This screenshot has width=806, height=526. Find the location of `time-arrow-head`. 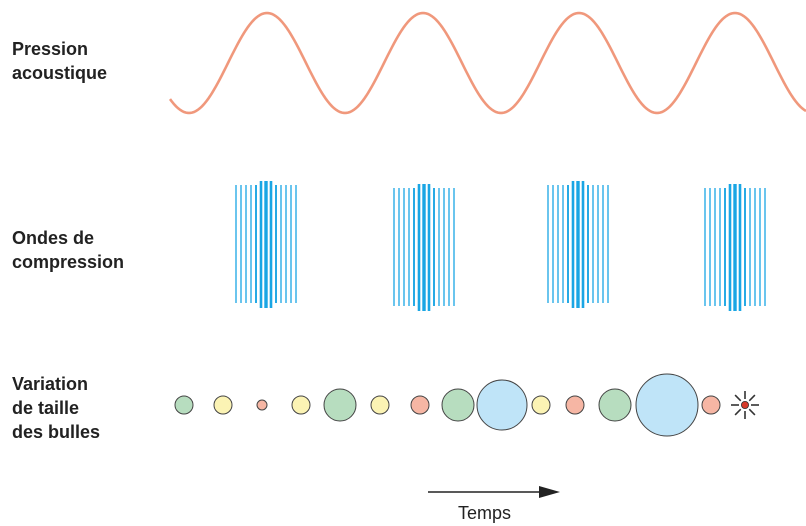

time-arrow-head is located at coordinates (549, 492).